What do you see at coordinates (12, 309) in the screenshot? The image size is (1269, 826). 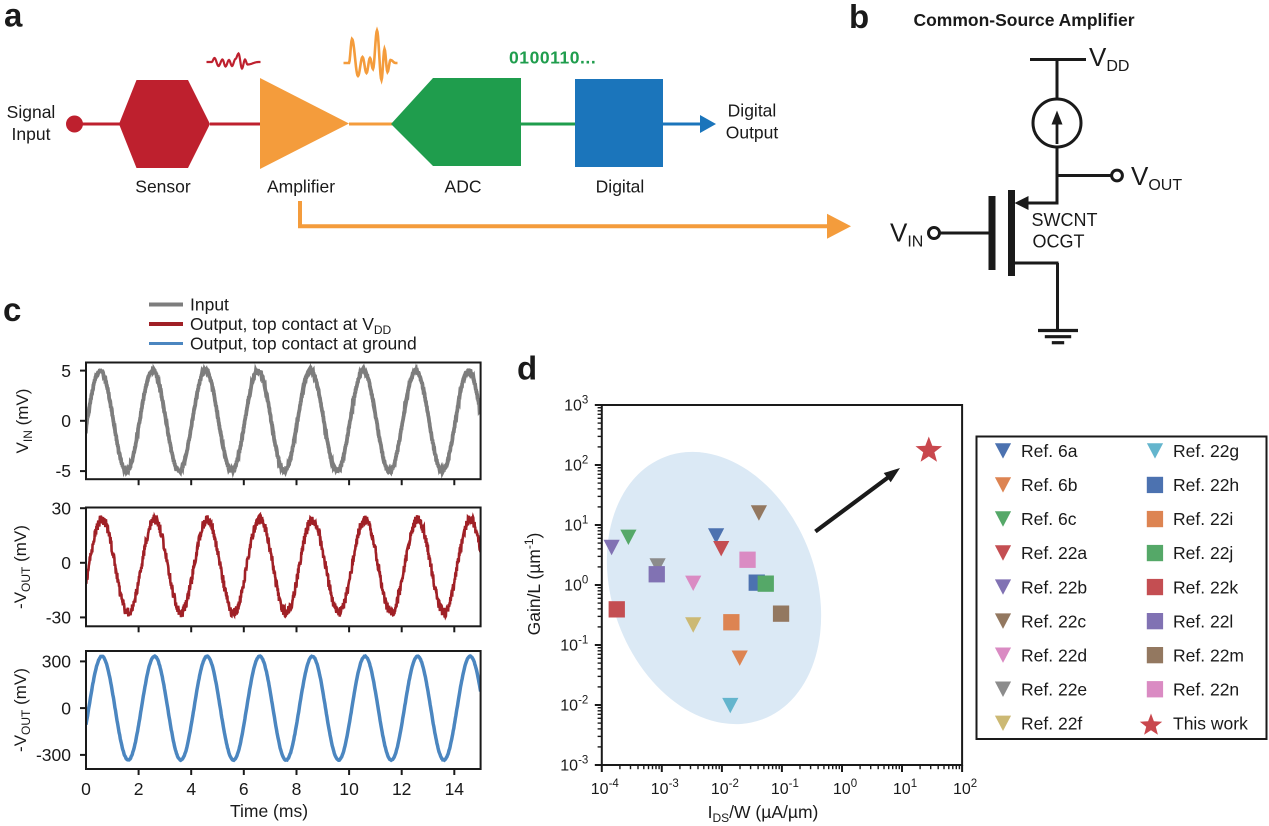 I see `svg-text: c` at bounding box center [12, 309].